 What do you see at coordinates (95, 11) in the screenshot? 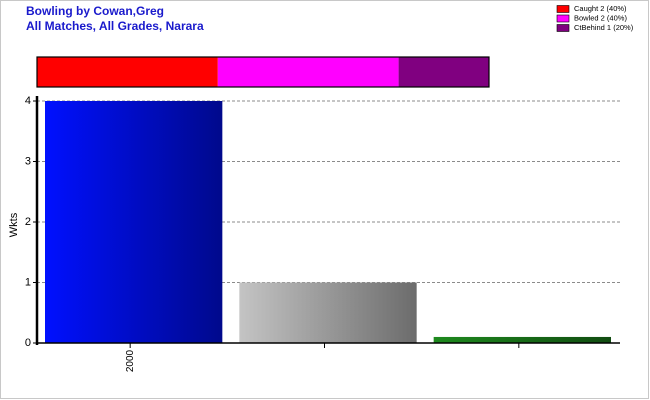
I see `chart-title: Bowling by Cowan,Greg` at bounding box center [95, 11].